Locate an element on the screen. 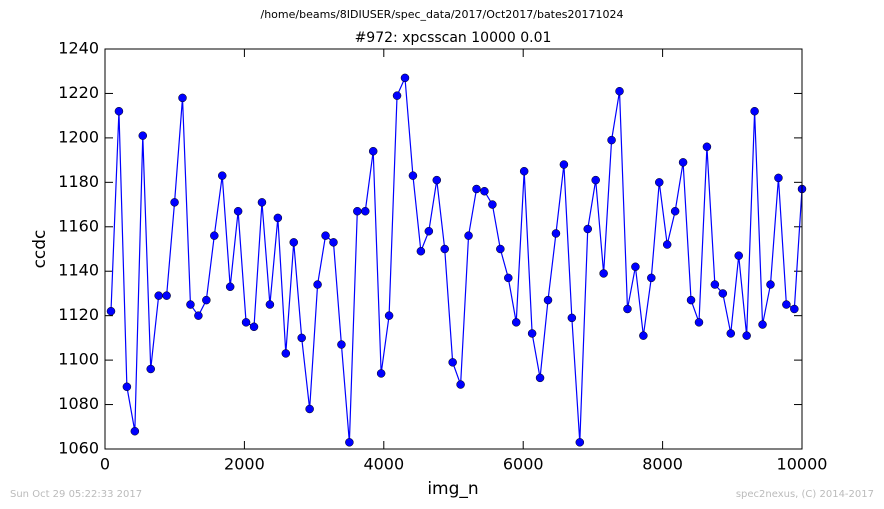 This screenshot has width=884, height=509. y-tick-label: 1160 is located at coordinates (78, 225).